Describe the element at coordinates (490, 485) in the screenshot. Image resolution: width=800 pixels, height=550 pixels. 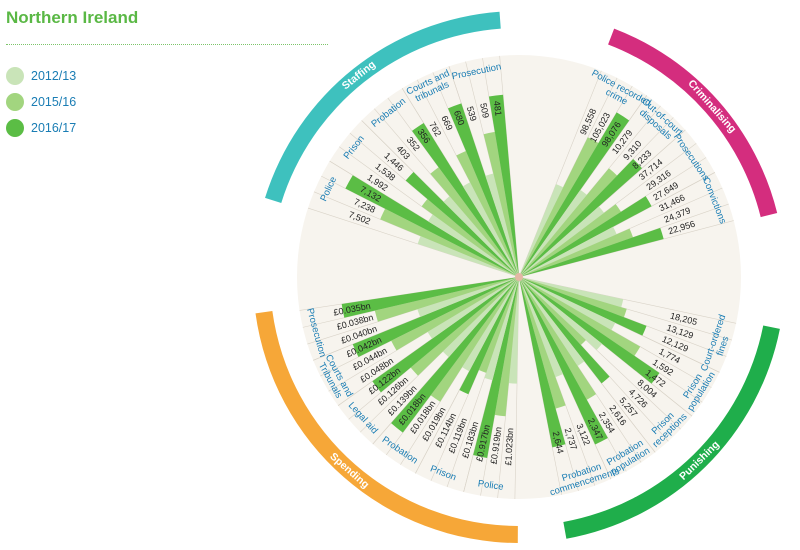
I see `group-label-spending-police: Police` at that location.